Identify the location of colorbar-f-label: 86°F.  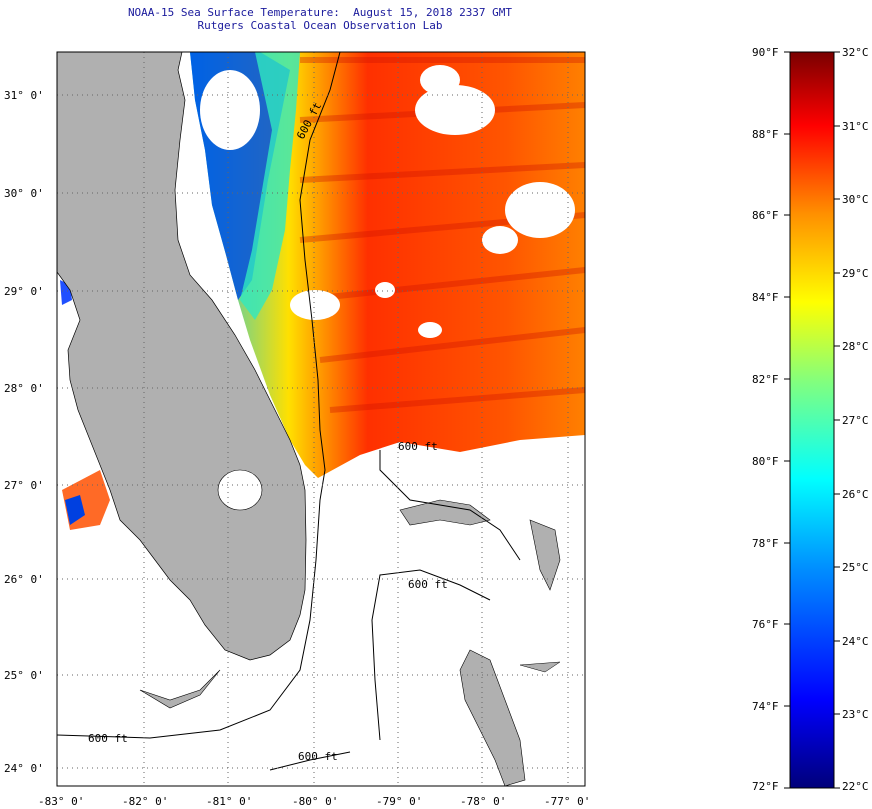
(765, 215).